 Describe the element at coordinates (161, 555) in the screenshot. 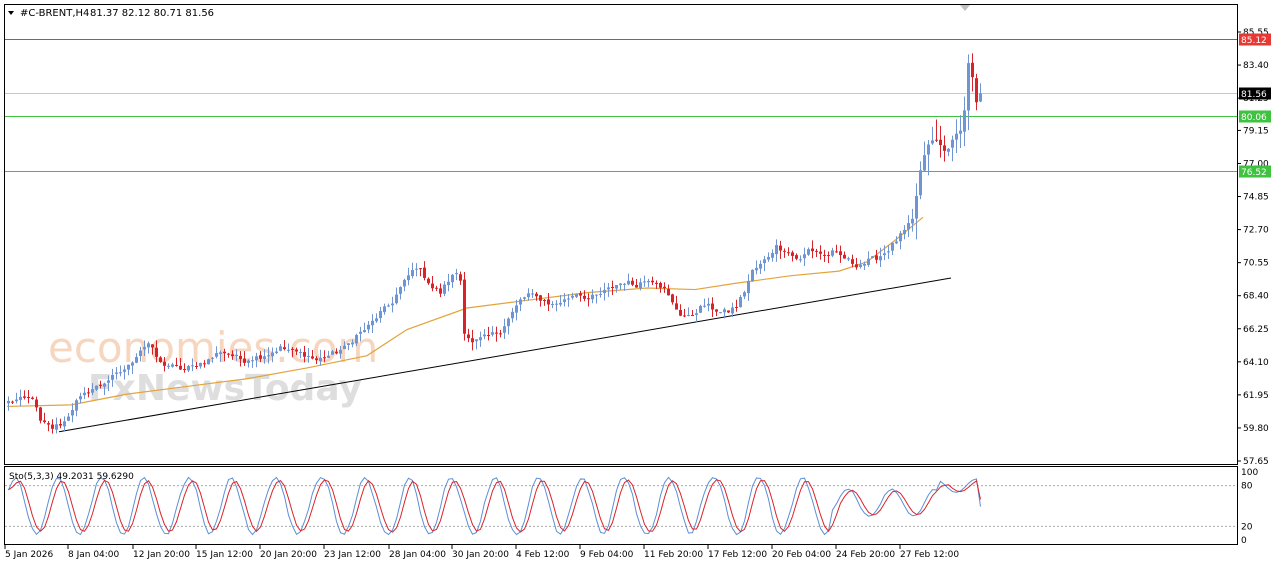

I see `x-tick-label: 12 Jan 20:00` at that location.